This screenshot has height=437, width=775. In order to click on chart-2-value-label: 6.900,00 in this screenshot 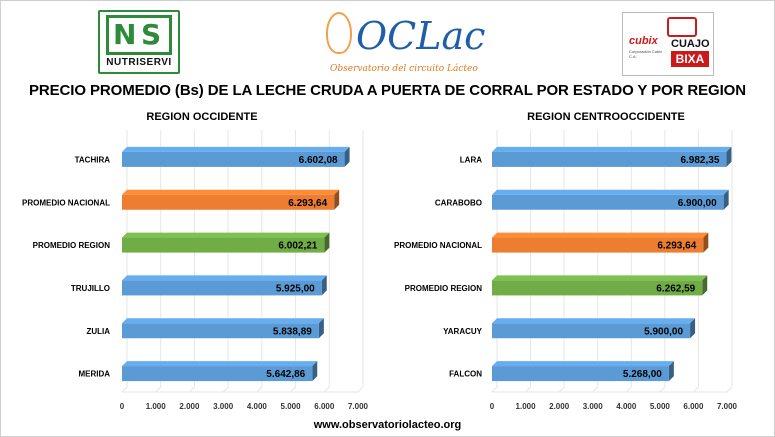, I will do `click(697, 203)`.